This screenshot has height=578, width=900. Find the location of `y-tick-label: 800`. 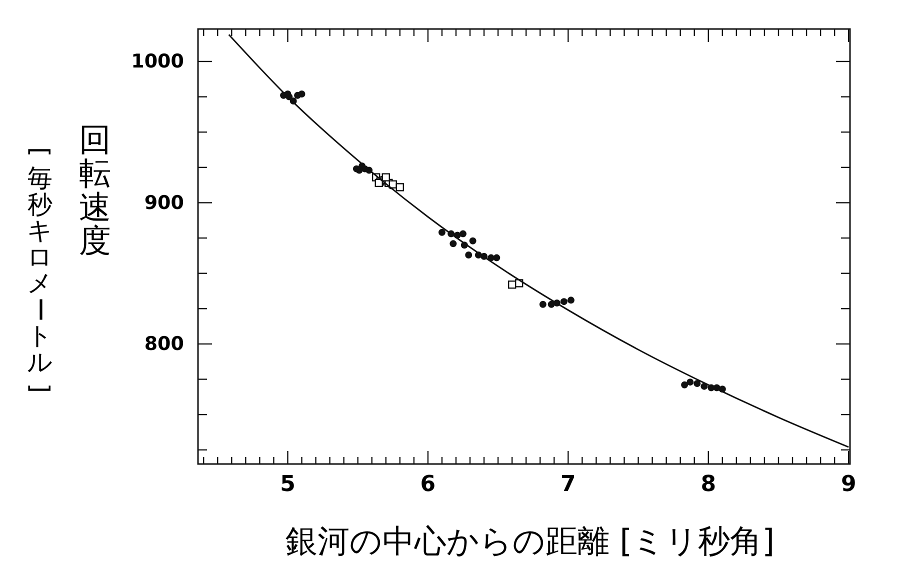

y-tick-label: 800 is located at coordinates (164, 344).